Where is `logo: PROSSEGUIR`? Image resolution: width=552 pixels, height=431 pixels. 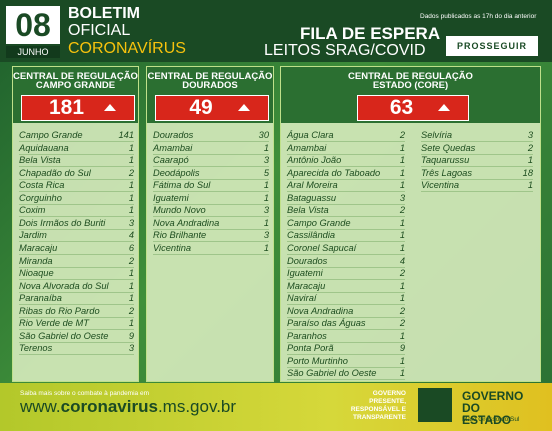
logo: PROSSEGUIR is located at coordinates (492, 46).